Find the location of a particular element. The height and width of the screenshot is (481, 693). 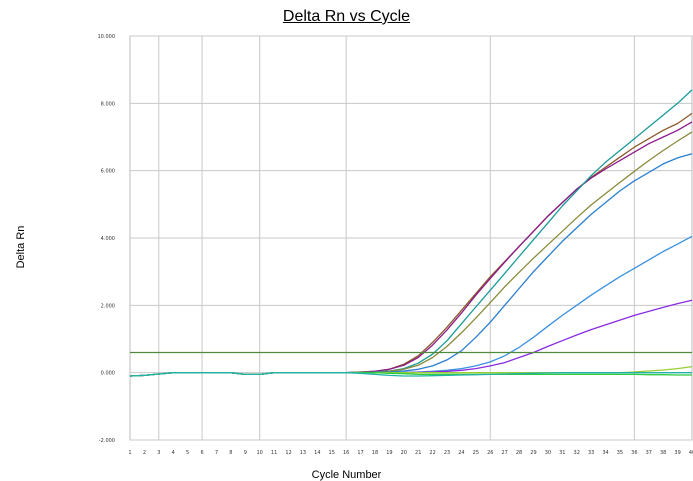

x-tick-label: 39 is located at coordinates (677, 453).